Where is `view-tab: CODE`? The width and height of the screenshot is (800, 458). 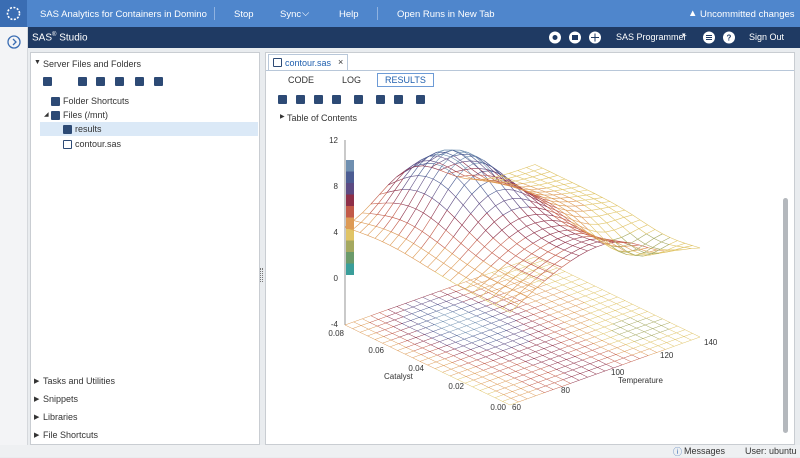 view-tab: CODE is located at coordinates (301, 80).